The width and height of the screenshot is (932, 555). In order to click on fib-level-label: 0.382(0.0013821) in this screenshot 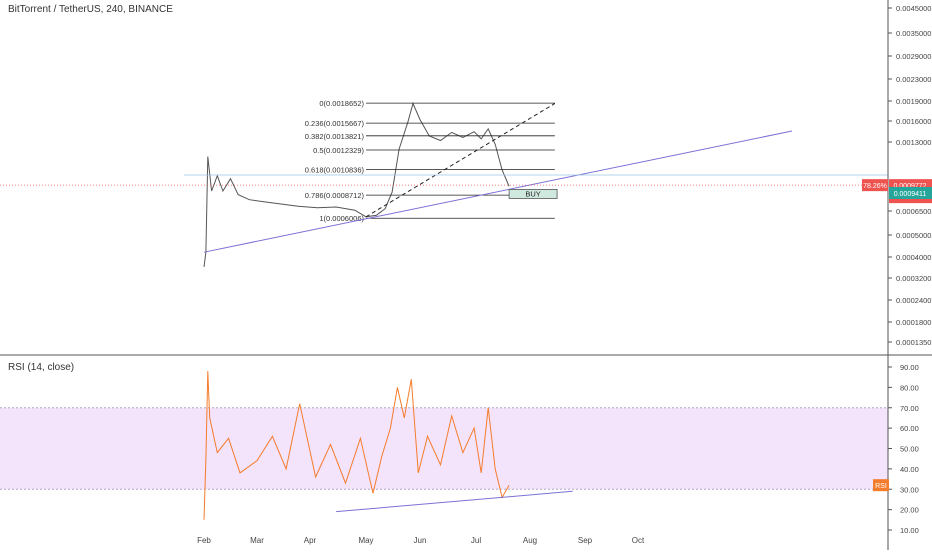, I will do `click(335, 136)`.